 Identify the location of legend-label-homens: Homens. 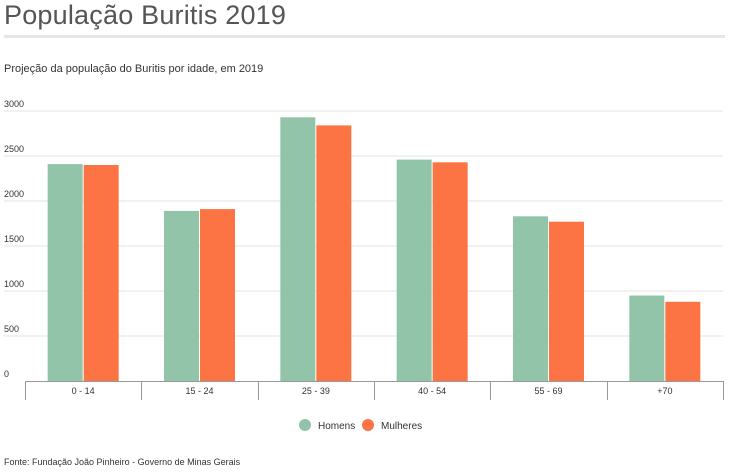
(336, 426).